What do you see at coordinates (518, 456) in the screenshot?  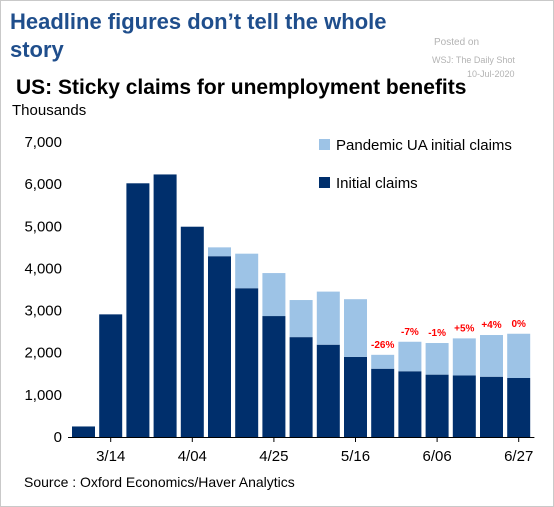 I see `x-tick-label: 6/27` at bounding box center [518, 456].